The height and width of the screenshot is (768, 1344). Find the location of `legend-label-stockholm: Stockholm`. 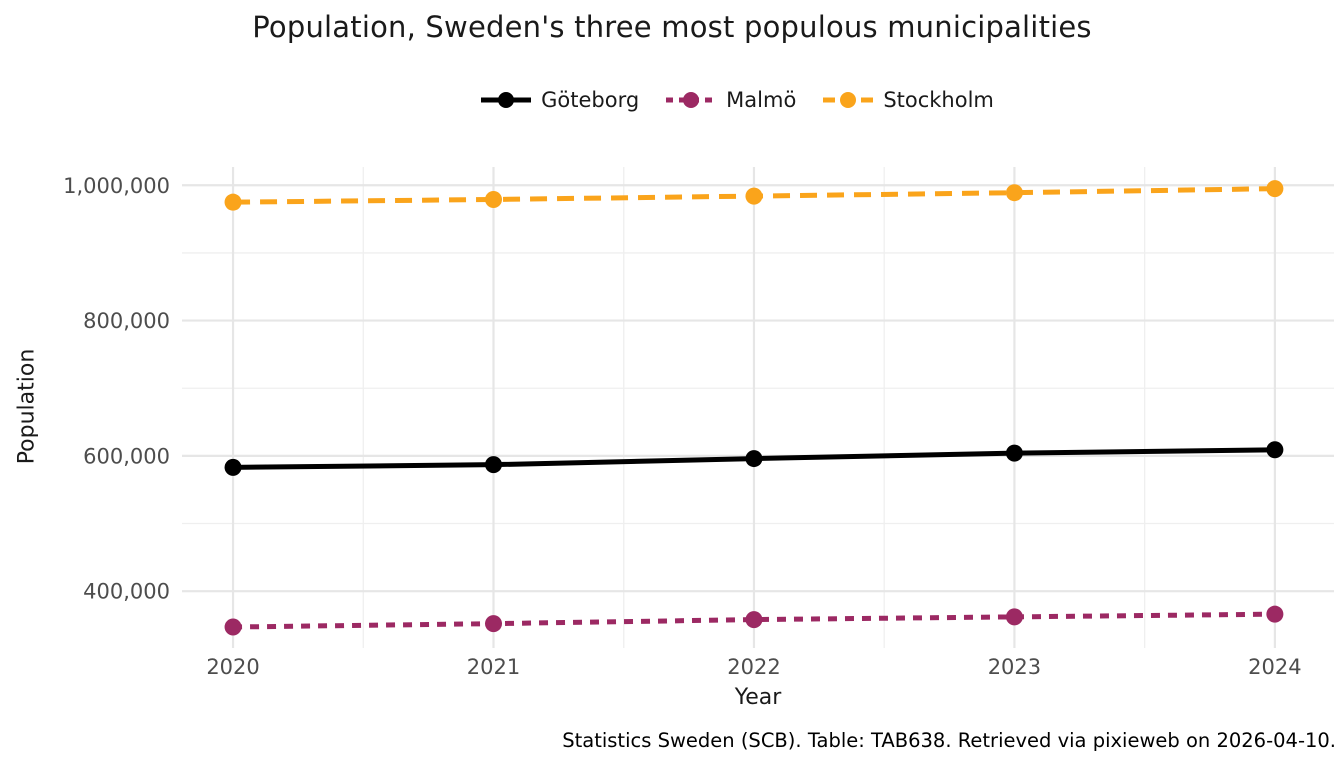

legend-label-stockholm: Stockholm is located at coordinates (938, 100).